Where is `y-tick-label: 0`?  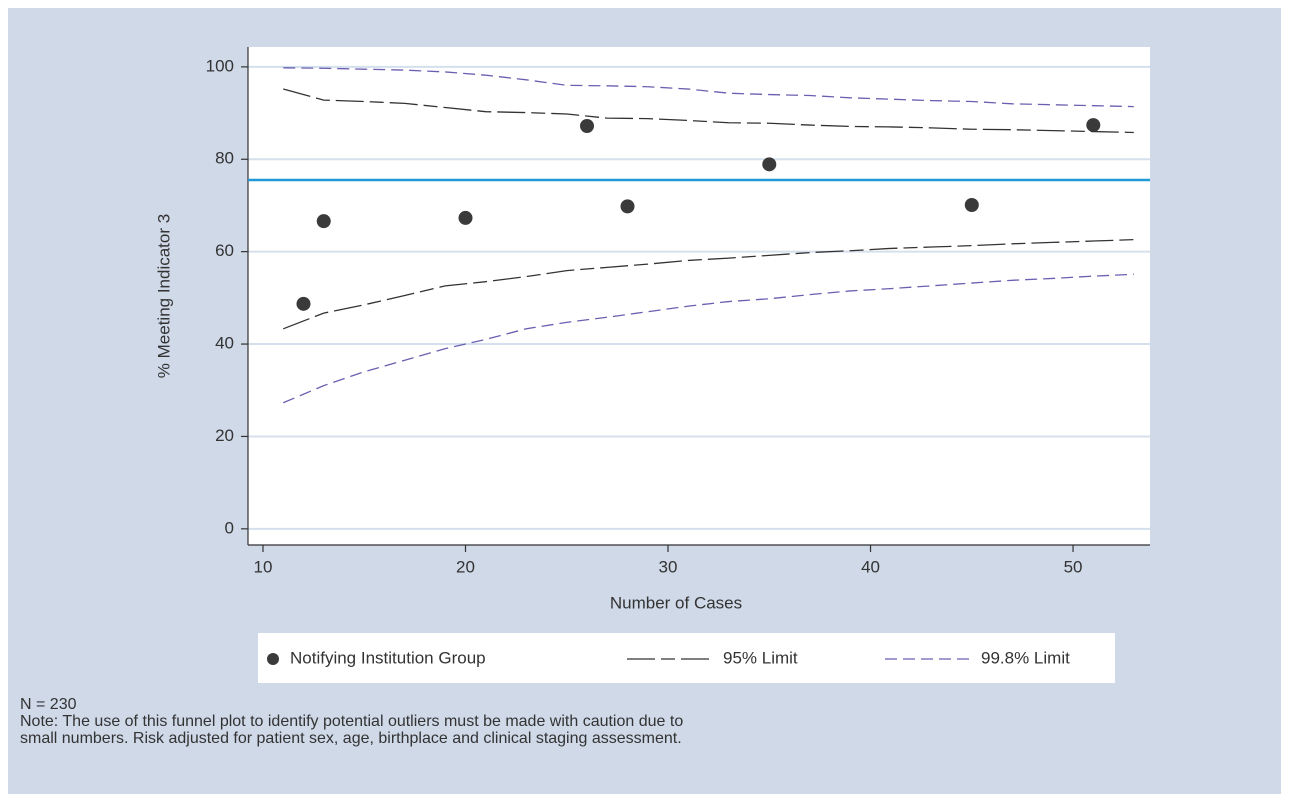 y-tick-label: 0 is located at coordinates (229, 527).